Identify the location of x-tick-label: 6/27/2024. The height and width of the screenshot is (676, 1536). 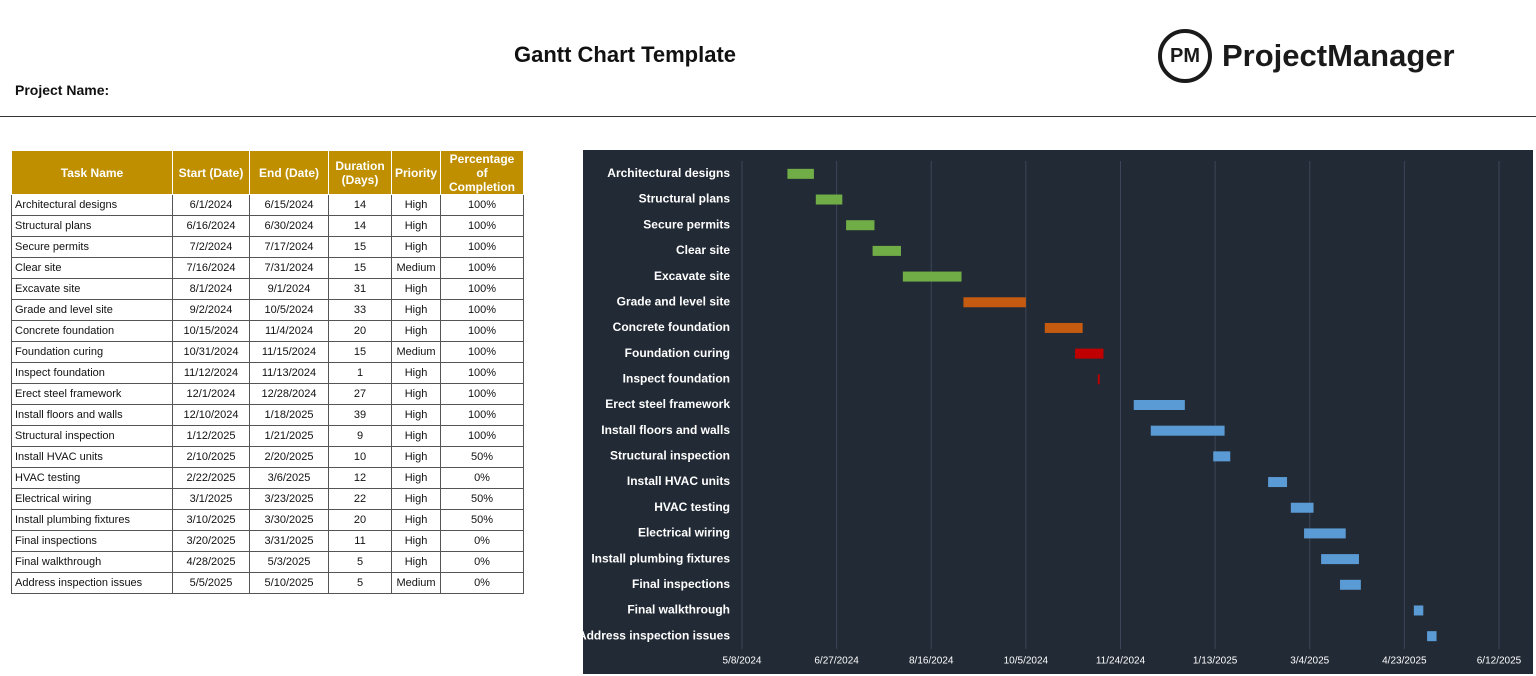
(836, 661).